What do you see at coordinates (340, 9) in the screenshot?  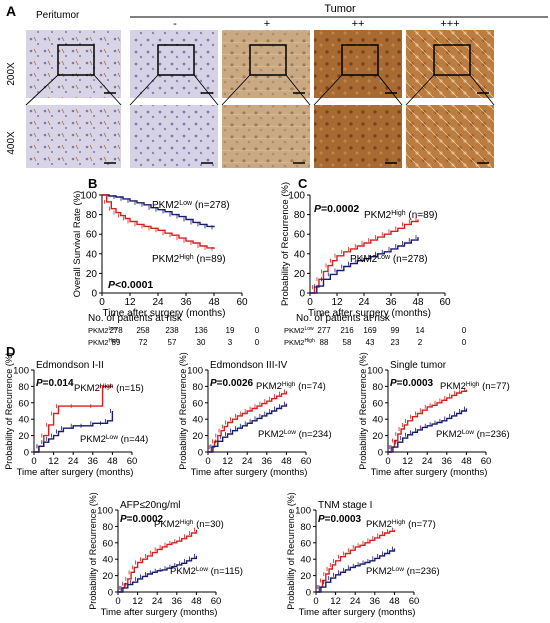 I see `tumor-label: Tumor` at bounding box center [340, 9].